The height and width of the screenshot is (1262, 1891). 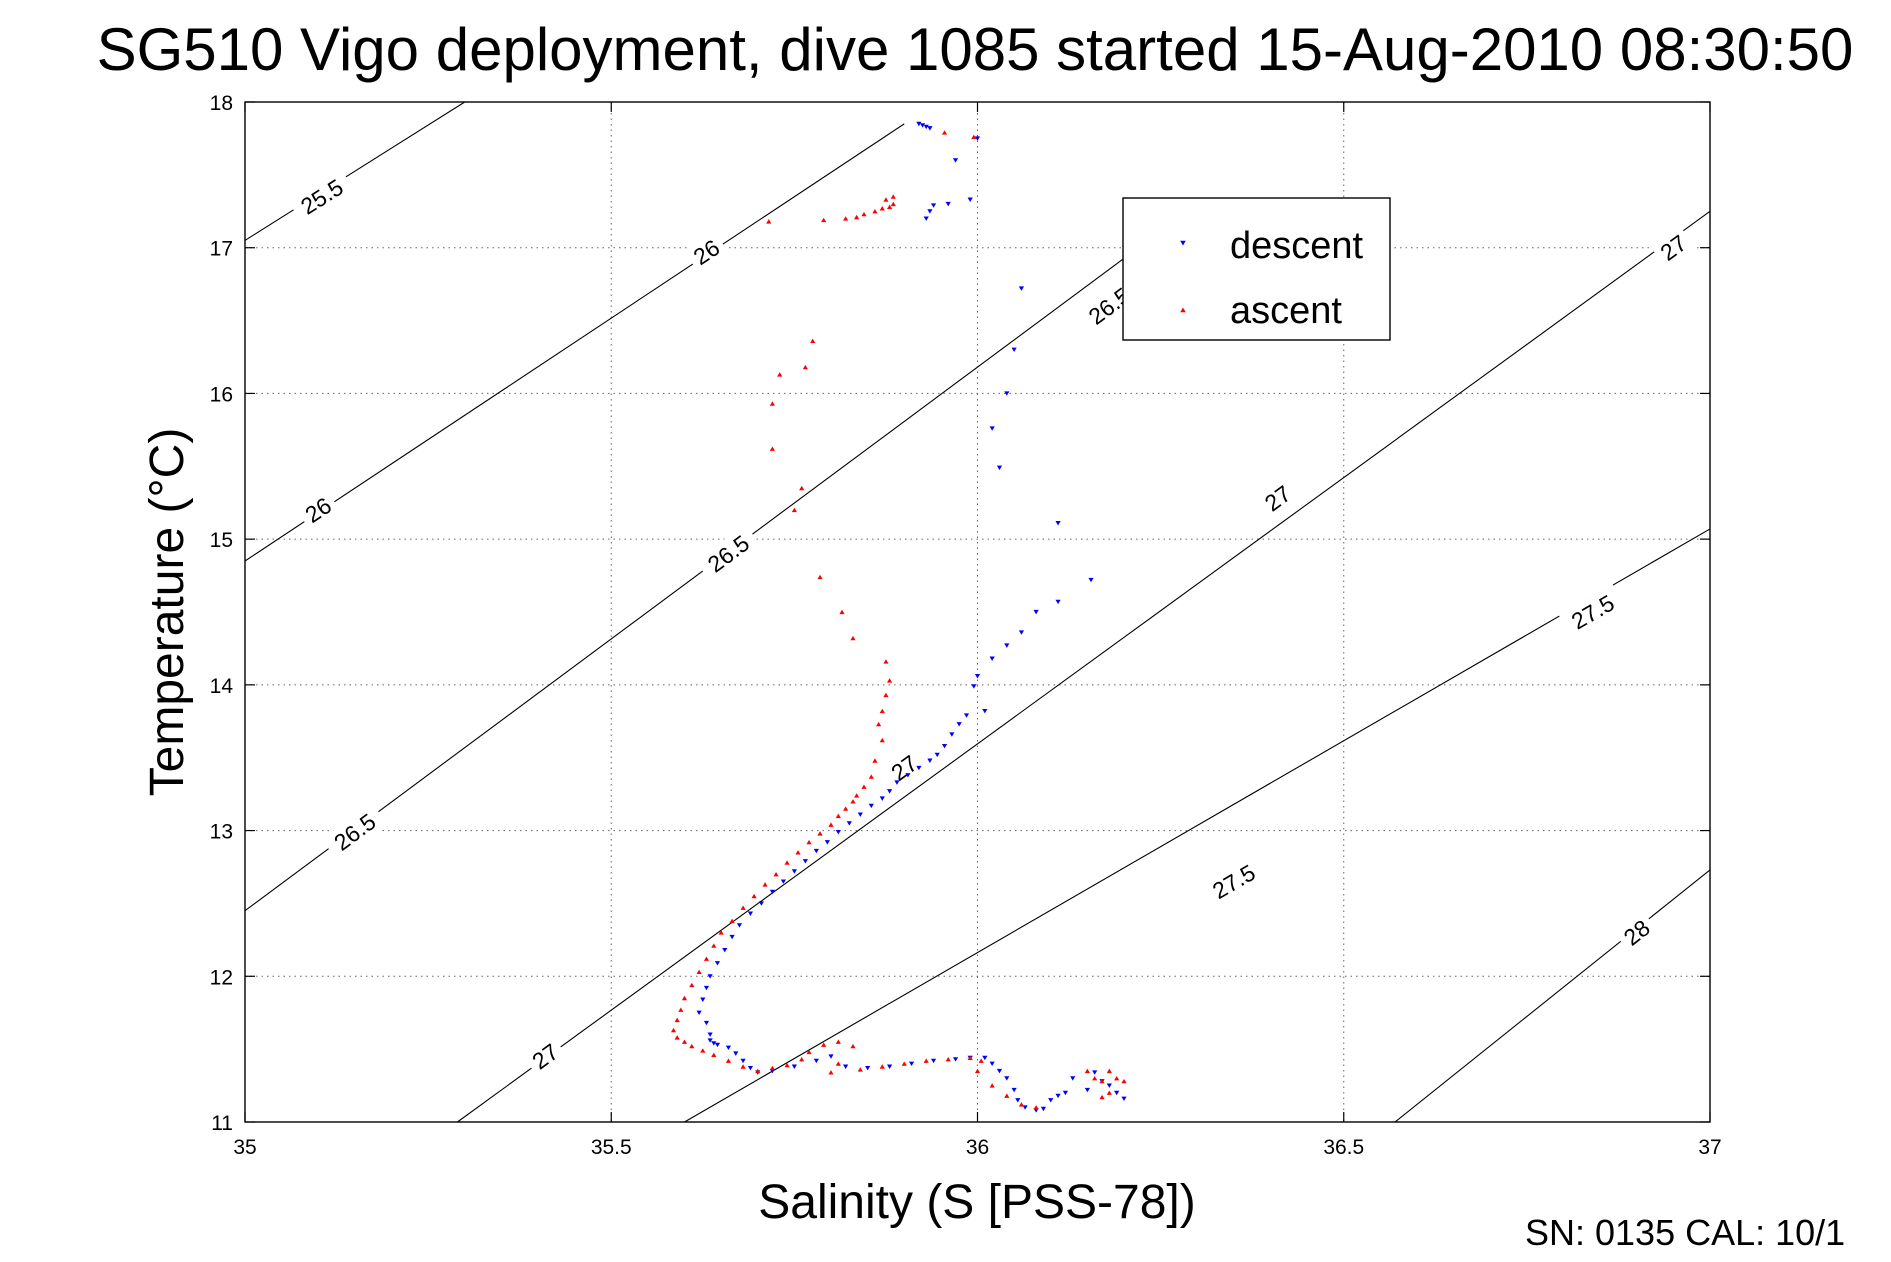 I want to click on y-tick-label: 18, so click(x=221, y=103).